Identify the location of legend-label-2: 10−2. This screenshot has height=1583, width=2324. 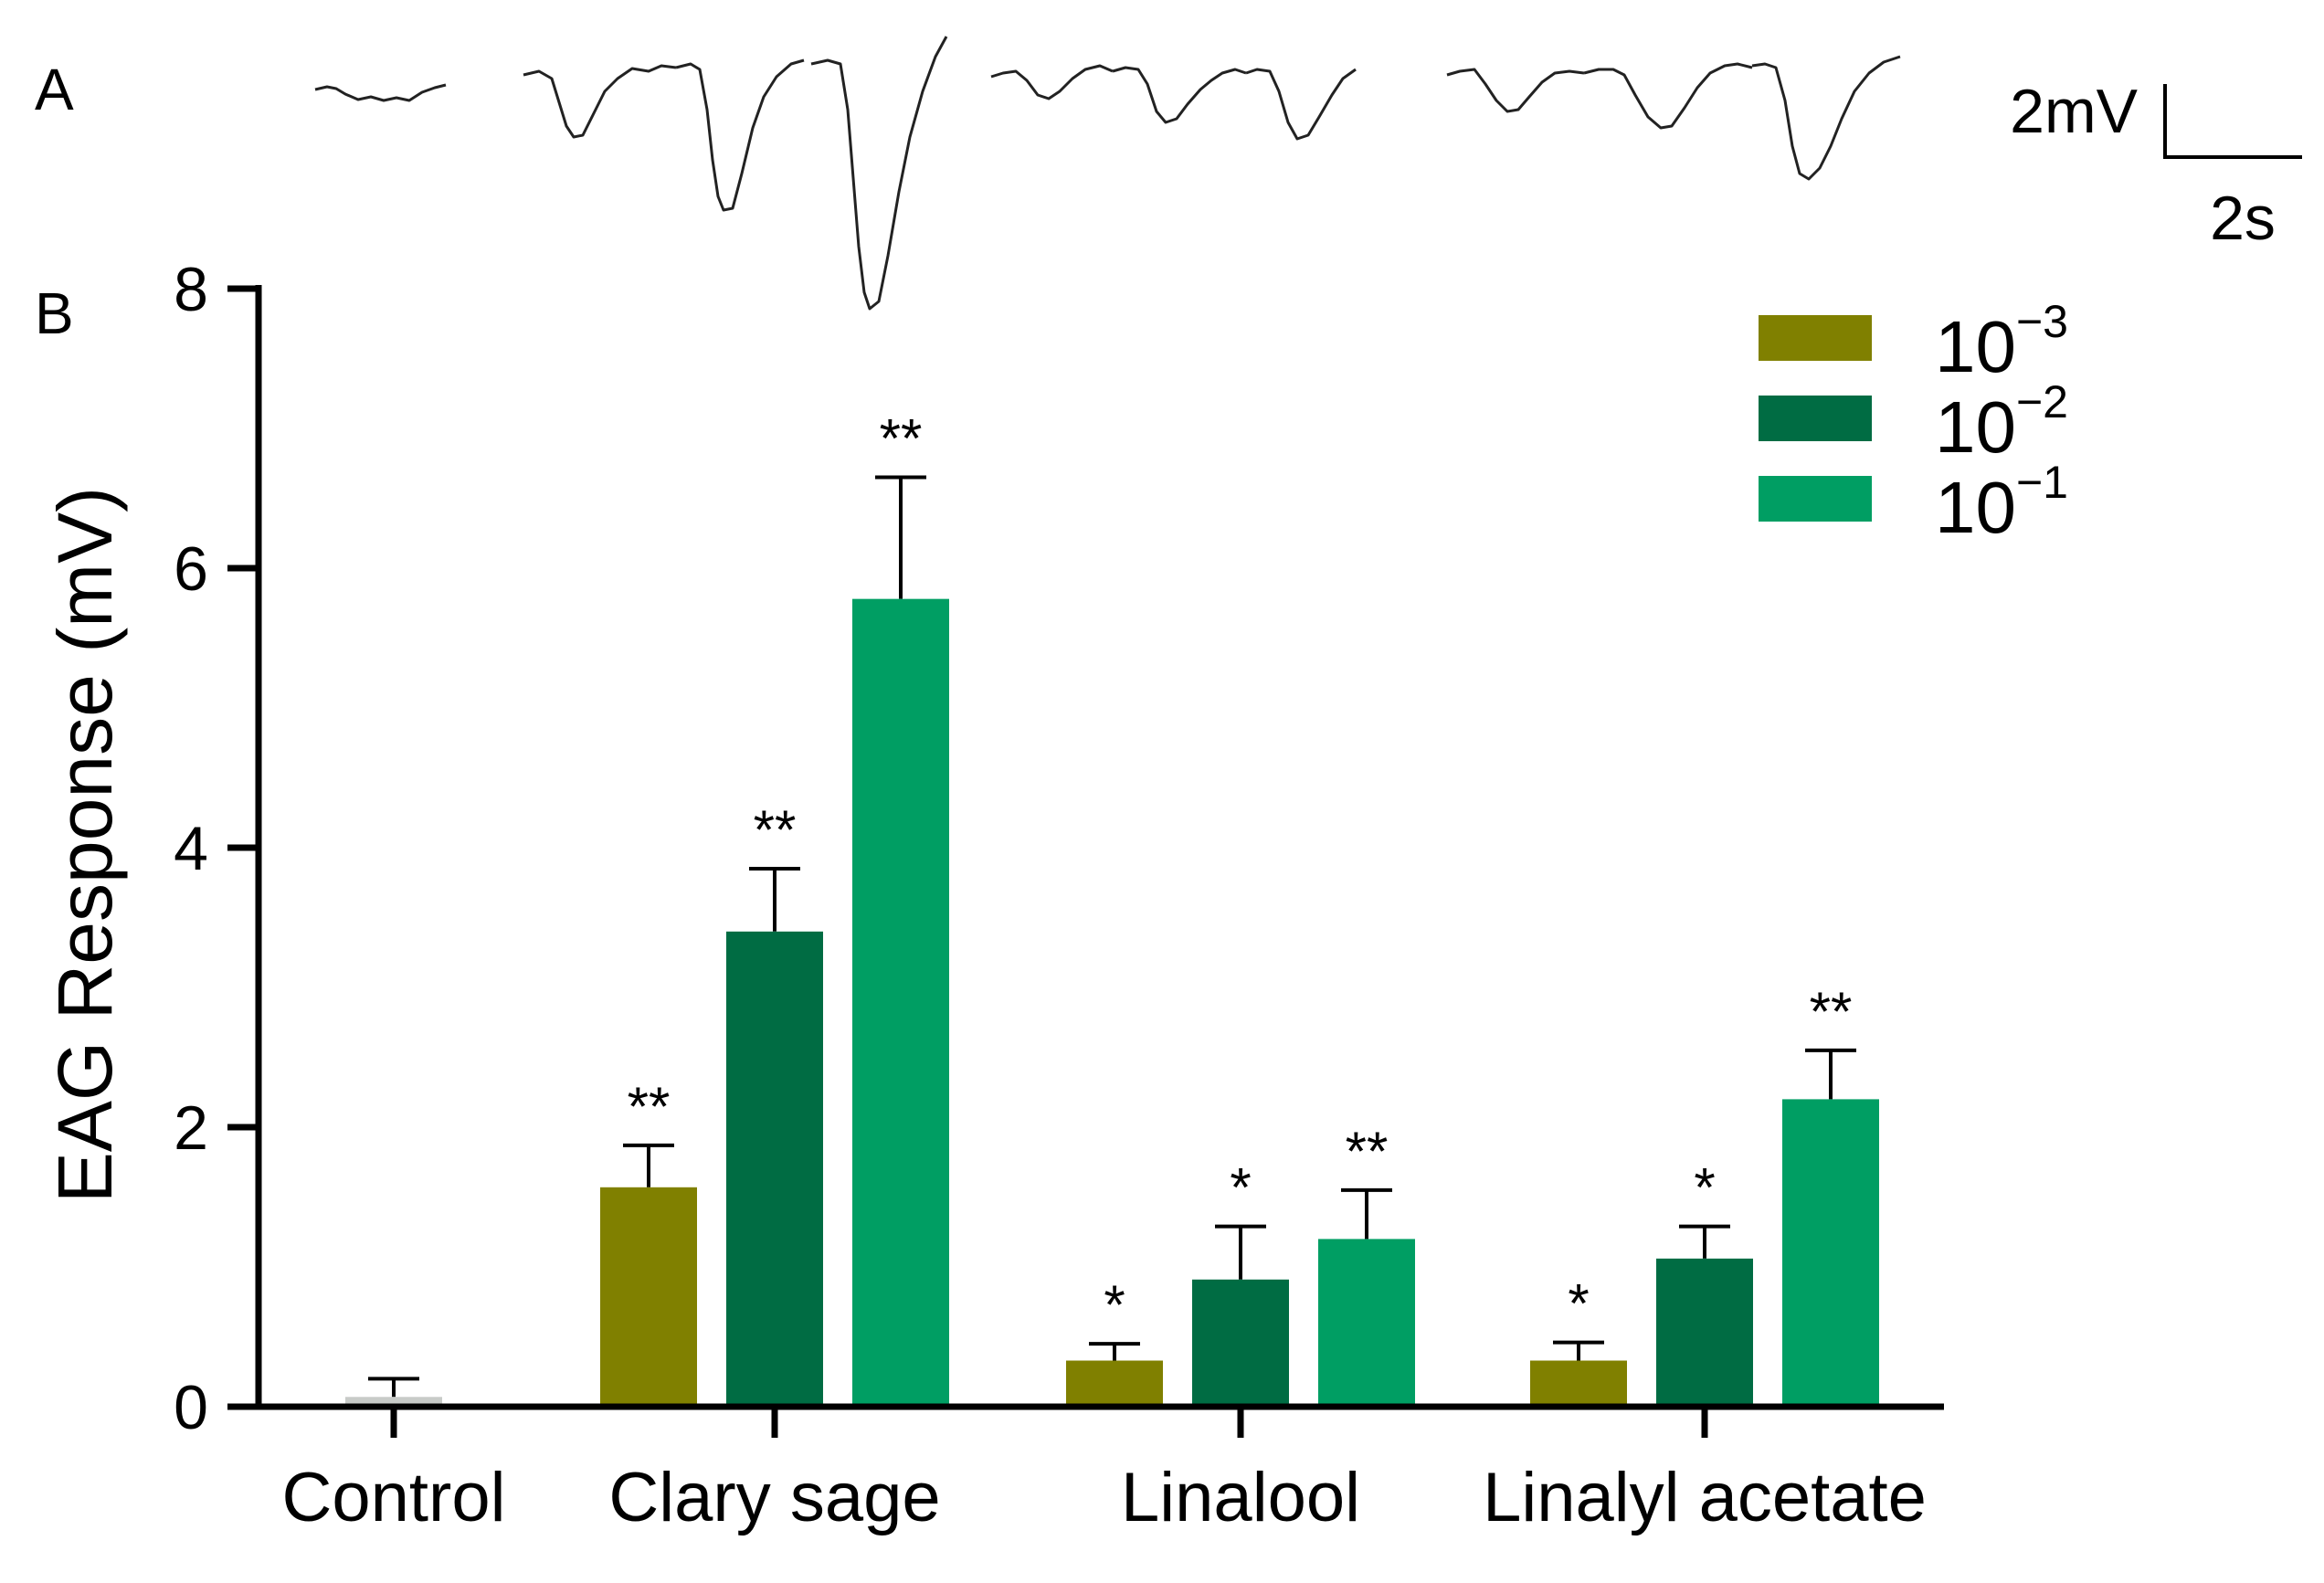
(2001, 422).